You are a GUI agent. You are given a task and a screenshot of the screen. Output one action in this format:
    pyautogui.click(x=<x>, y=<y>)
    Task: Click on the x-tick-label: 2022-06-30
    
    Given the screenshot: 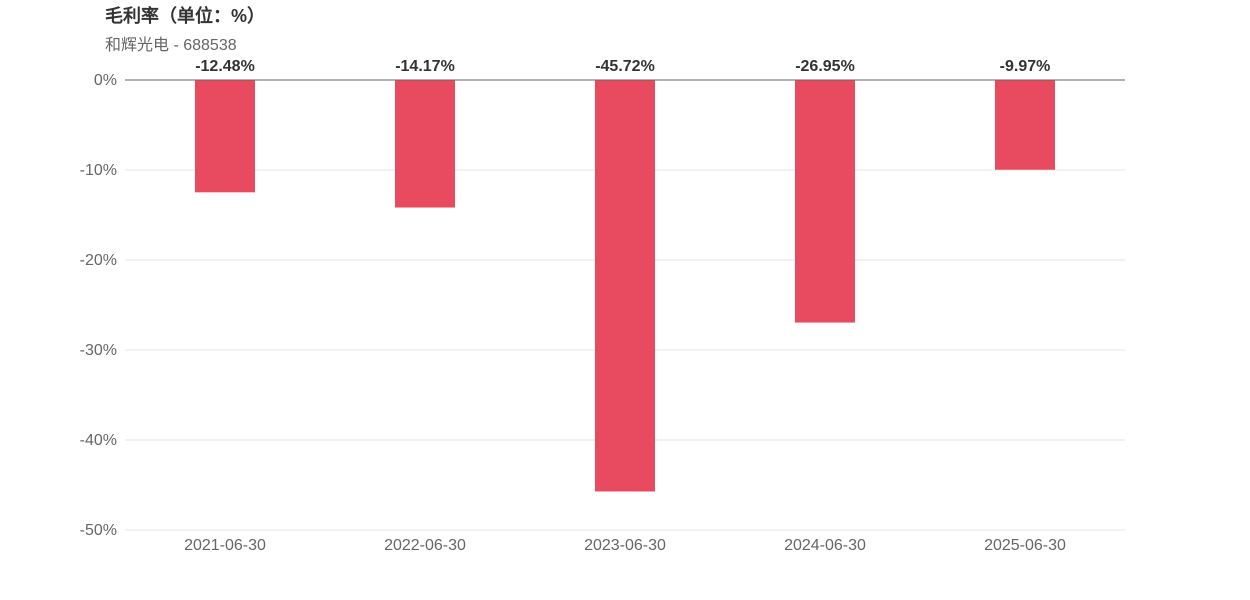 What is the action you would take?
    pyautogui.click(x=425, y=545)
    